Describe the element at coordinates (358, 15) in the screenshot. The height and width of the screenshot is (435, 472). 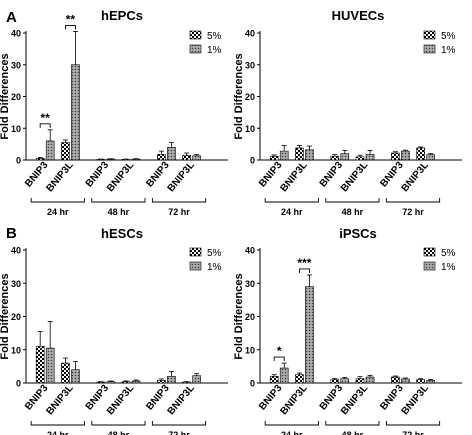
I see `chart-title: HUVECs` at that location.